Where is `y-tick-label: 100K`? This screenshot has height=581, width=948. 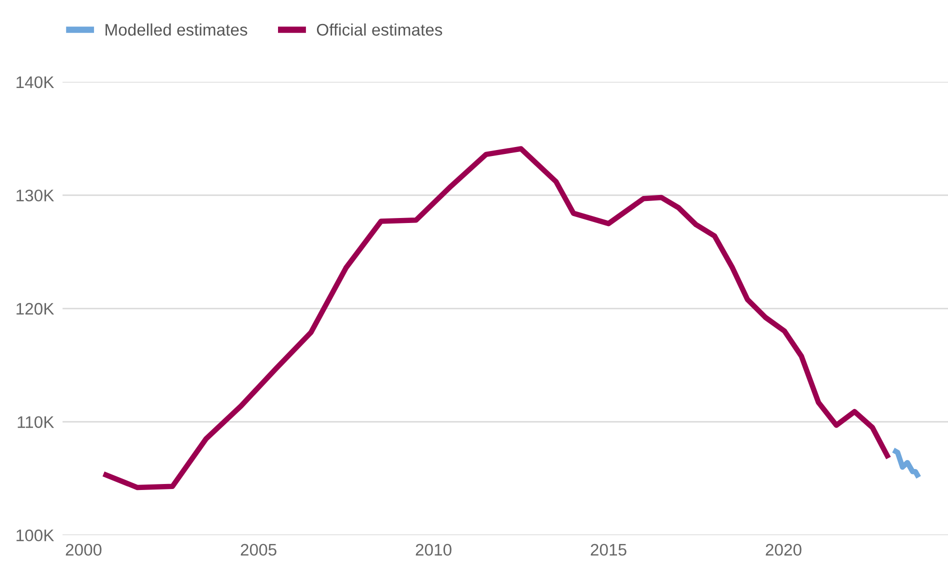 y-tick-label: 100K is located at coordinates (35, 536).